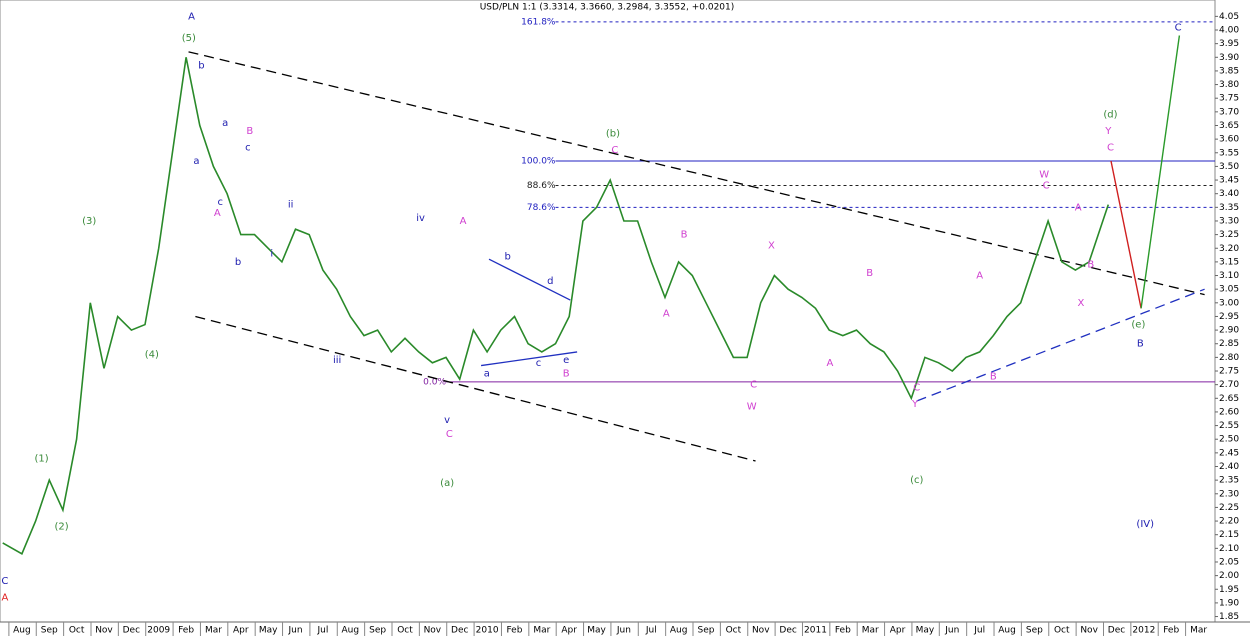 The height and width of the screenshot is (636, 1250). Describe the element at coordinates (1138, 325) in the screenshot. I see `wave-label: (e)` at that location.